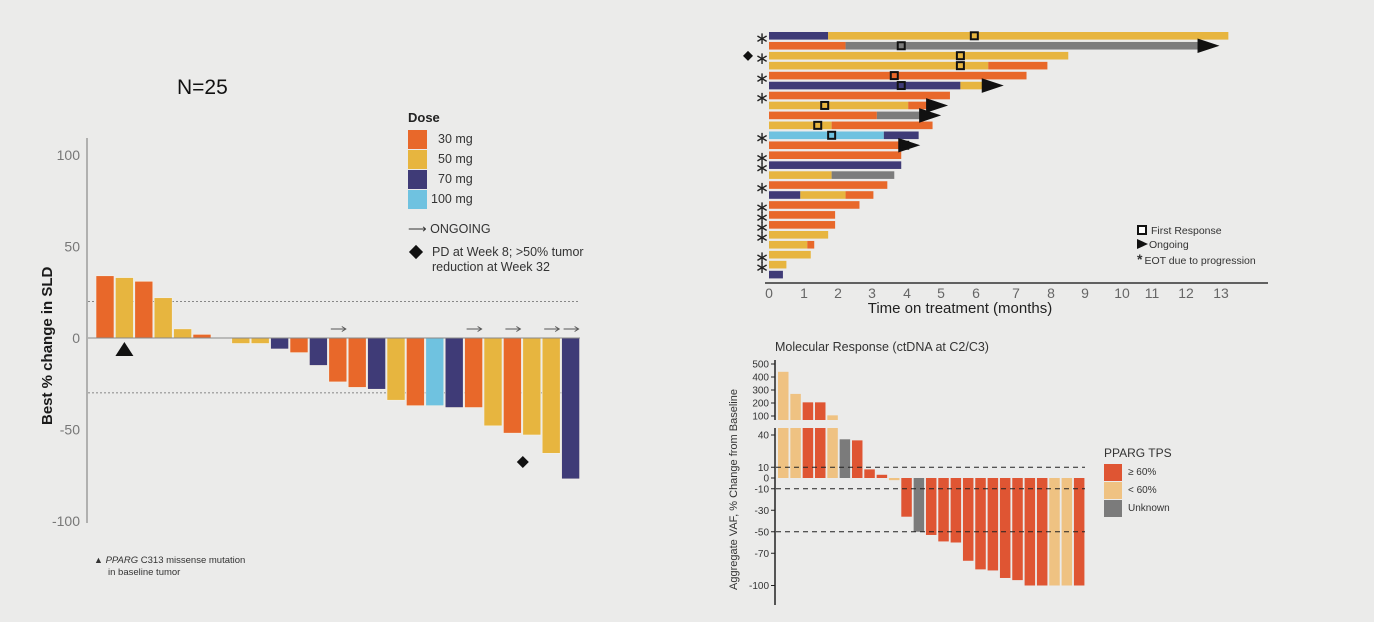  I want to click on ongoing-arrow-icon: ⟶, so click(417, 228).